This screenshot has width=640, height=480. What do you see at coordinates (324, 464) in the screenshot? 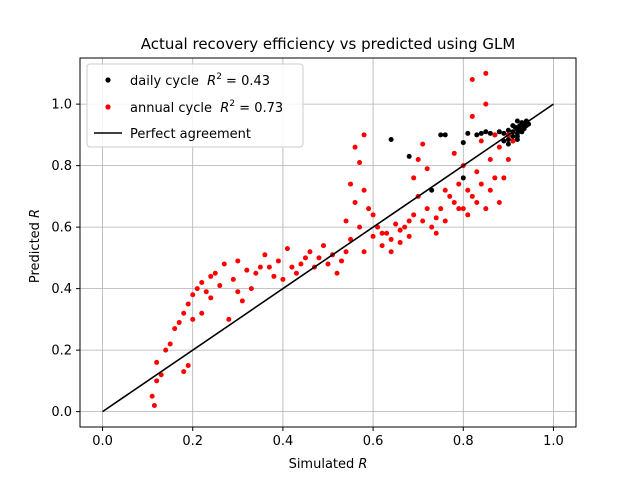
I see `x-axis-label-prefix: Simulated` at bounding box center [324, 464].